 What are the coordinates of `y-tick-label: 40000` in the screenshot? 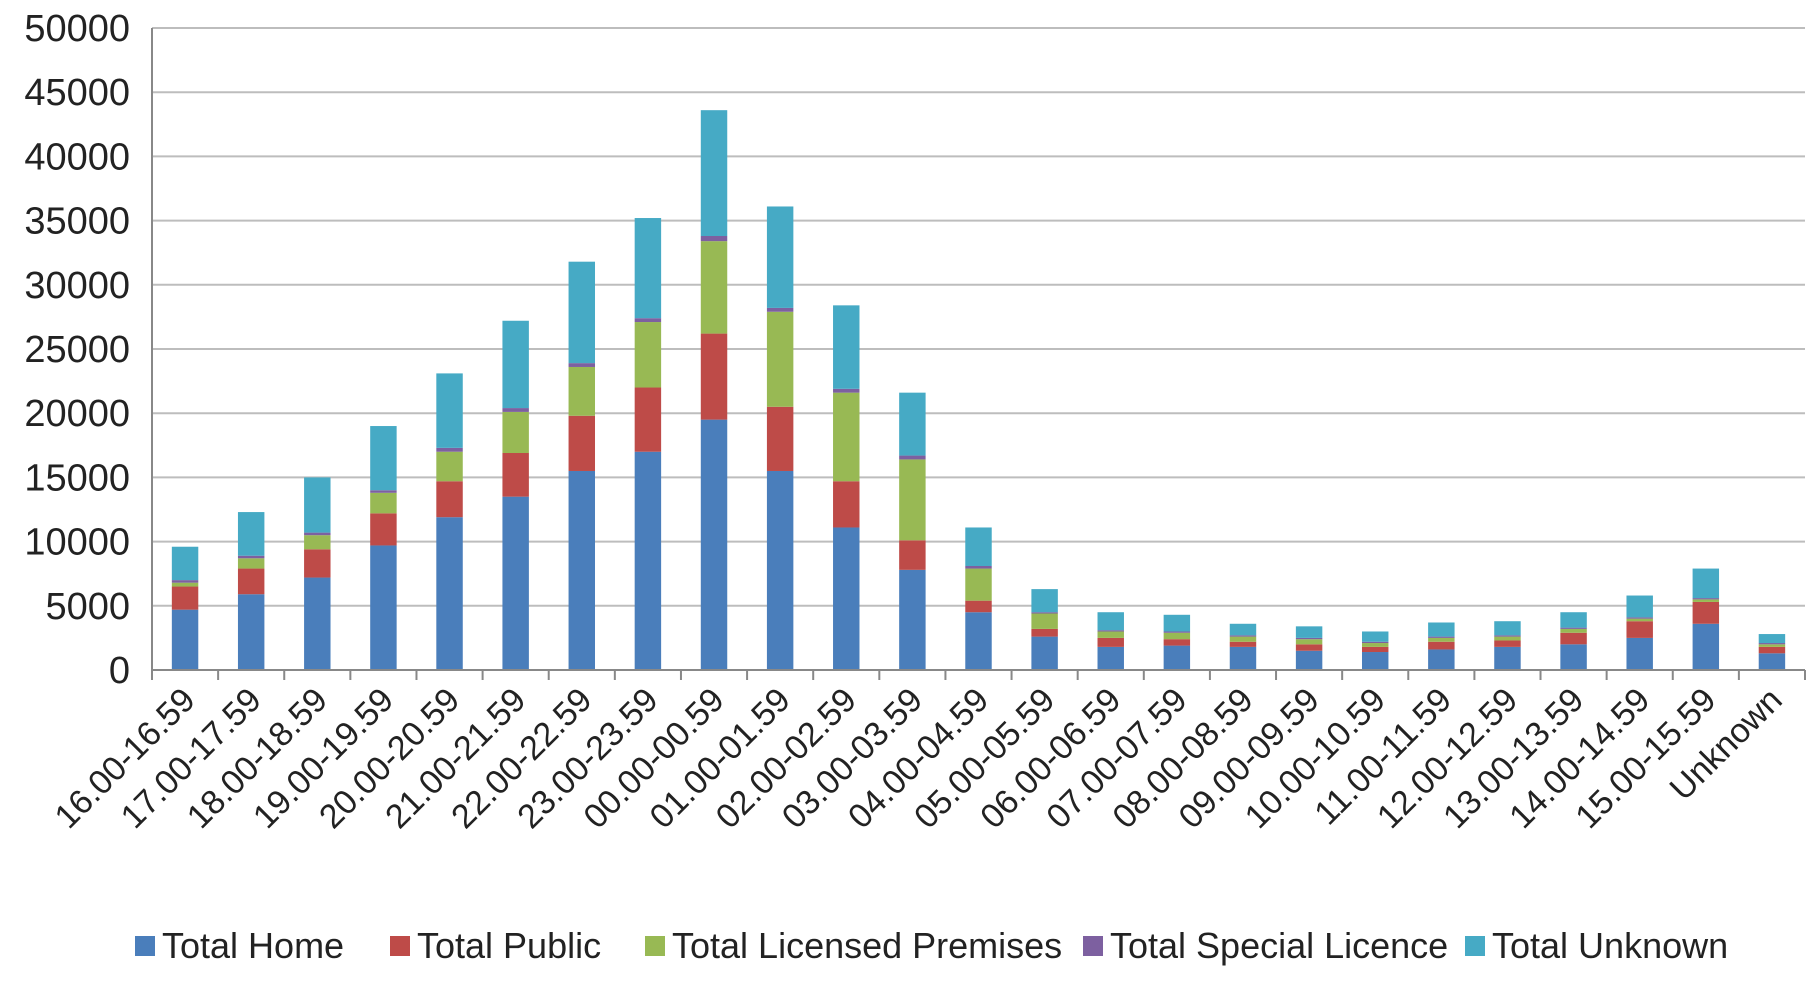 It's located at (77, 157).